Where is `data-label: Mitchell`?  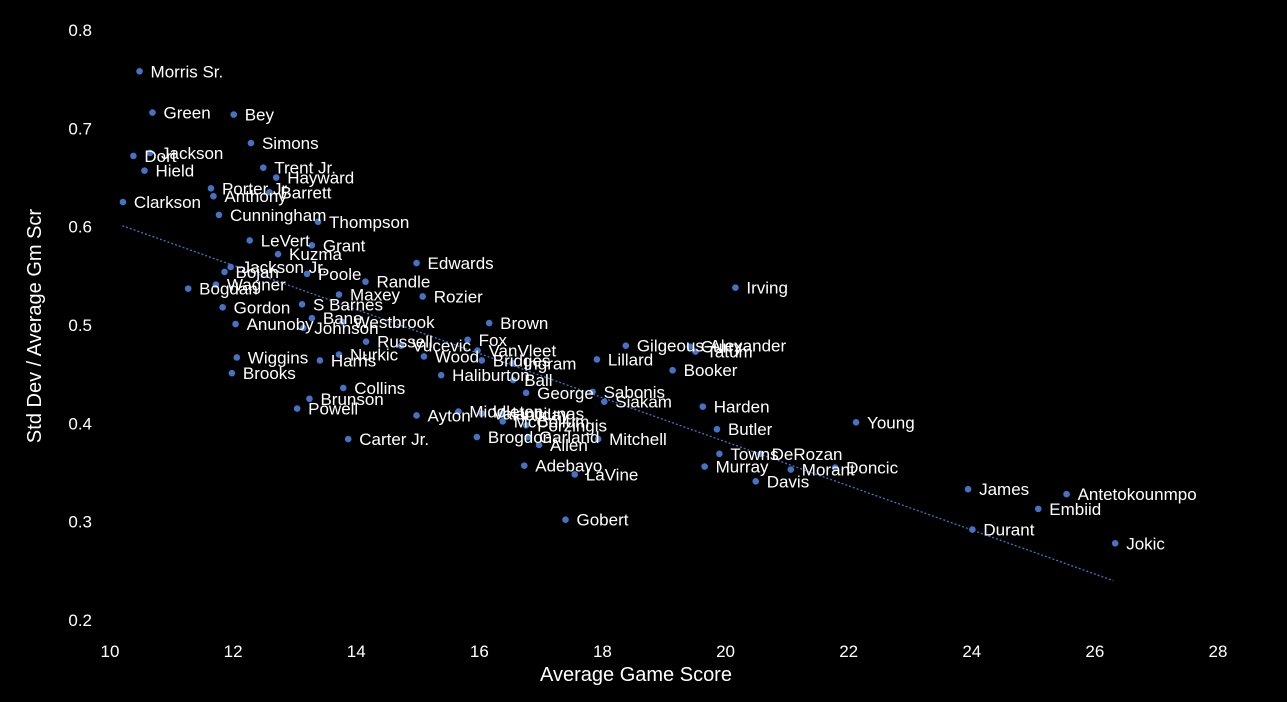 data-label: Mitchell is located at coordinates (638, 439).